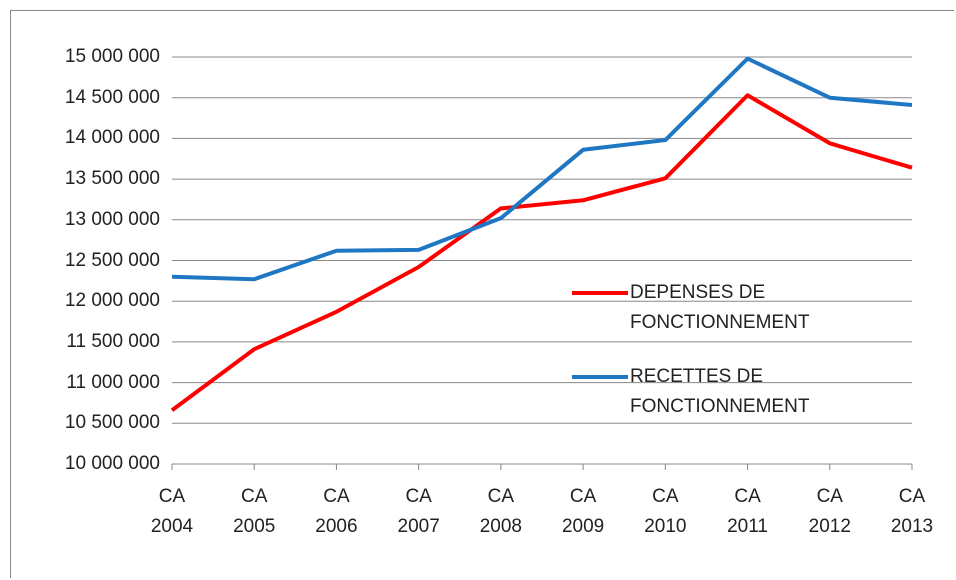 The height and width of the screenshot is (580, 956). Describe the element at coordinates (254, 511) in the screenshot. I see `x-tick-label: CA 2005` at that location.